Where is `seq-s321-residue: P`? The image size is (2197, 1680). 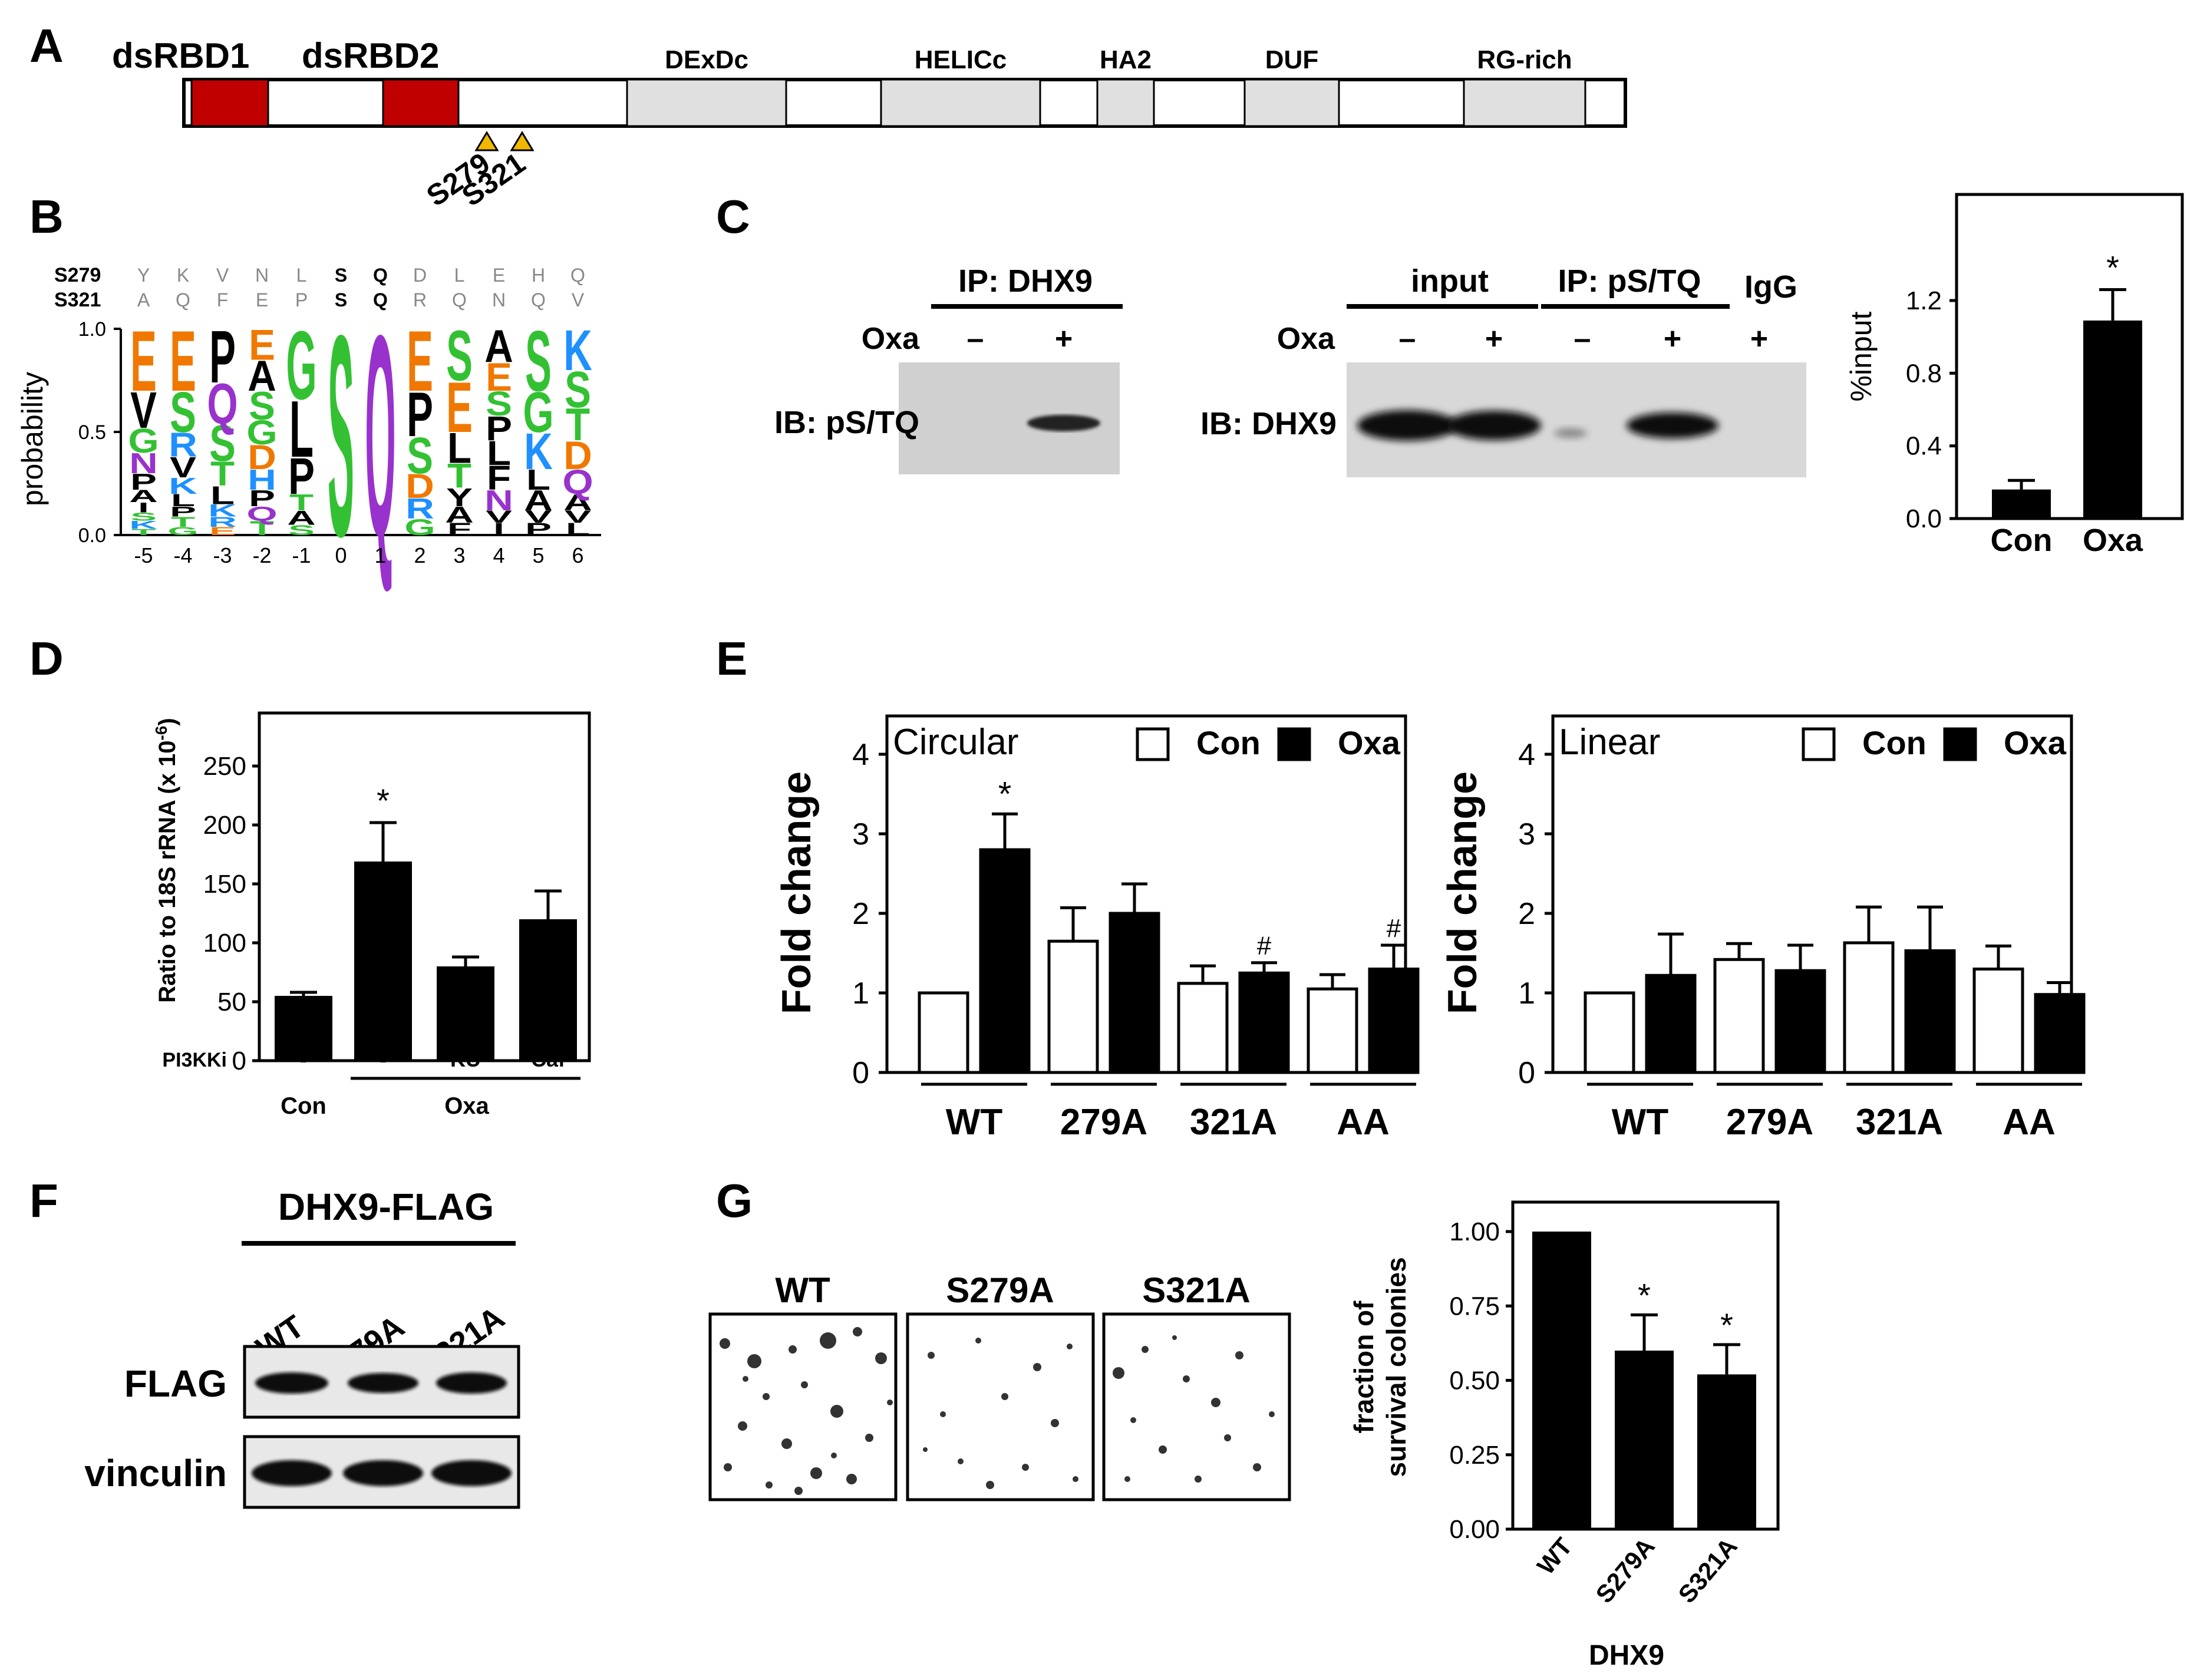
seq-s321-residue: P is located at coordinates (302, 300).